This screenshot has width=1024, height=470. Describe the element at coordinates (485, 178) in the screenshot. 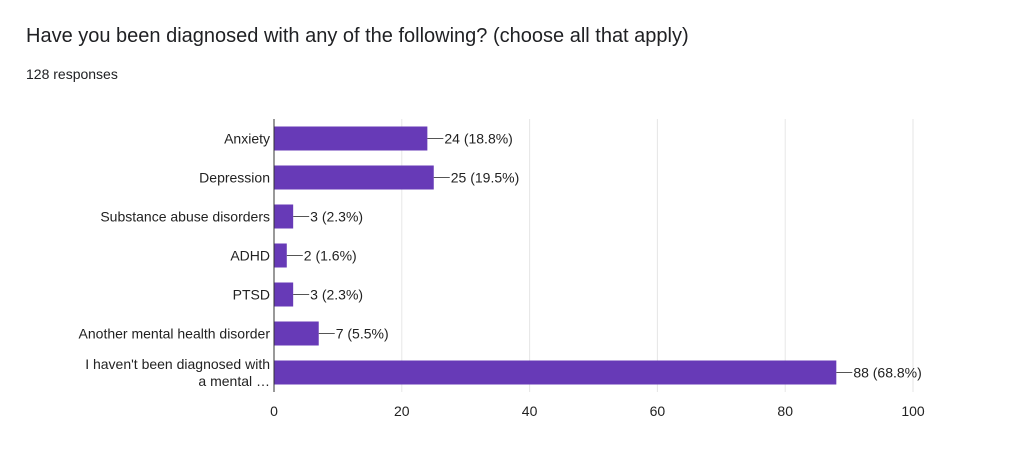

I see `data-label: 25 (19.5%)` at that location.